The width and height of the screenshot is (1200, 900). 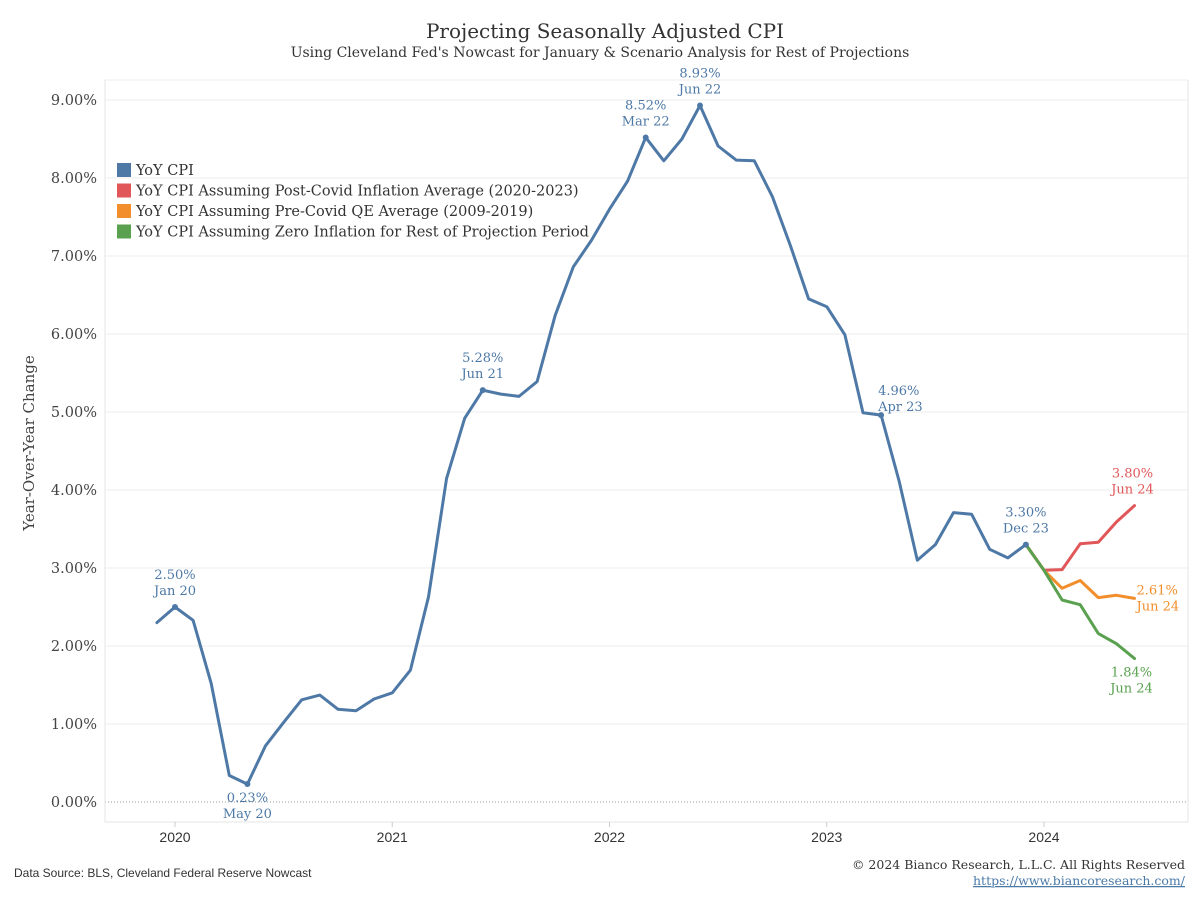 I want to click on y-tick-label: 2.00%, so click(x=74, y=647).